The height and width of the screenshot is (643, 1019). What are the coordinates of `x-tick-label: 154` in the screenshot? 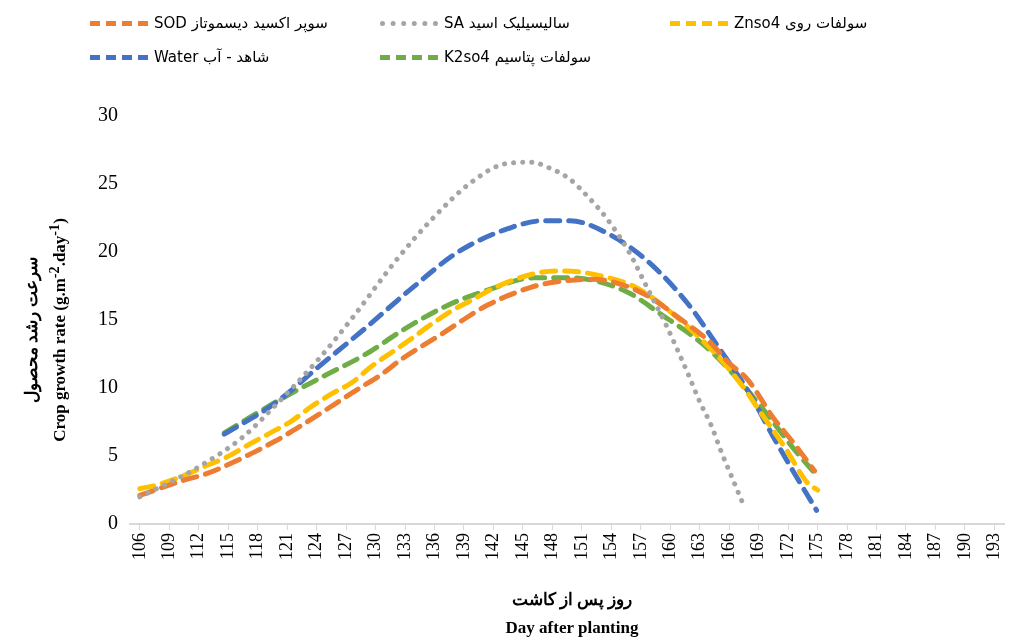 It's located at (610, 546).